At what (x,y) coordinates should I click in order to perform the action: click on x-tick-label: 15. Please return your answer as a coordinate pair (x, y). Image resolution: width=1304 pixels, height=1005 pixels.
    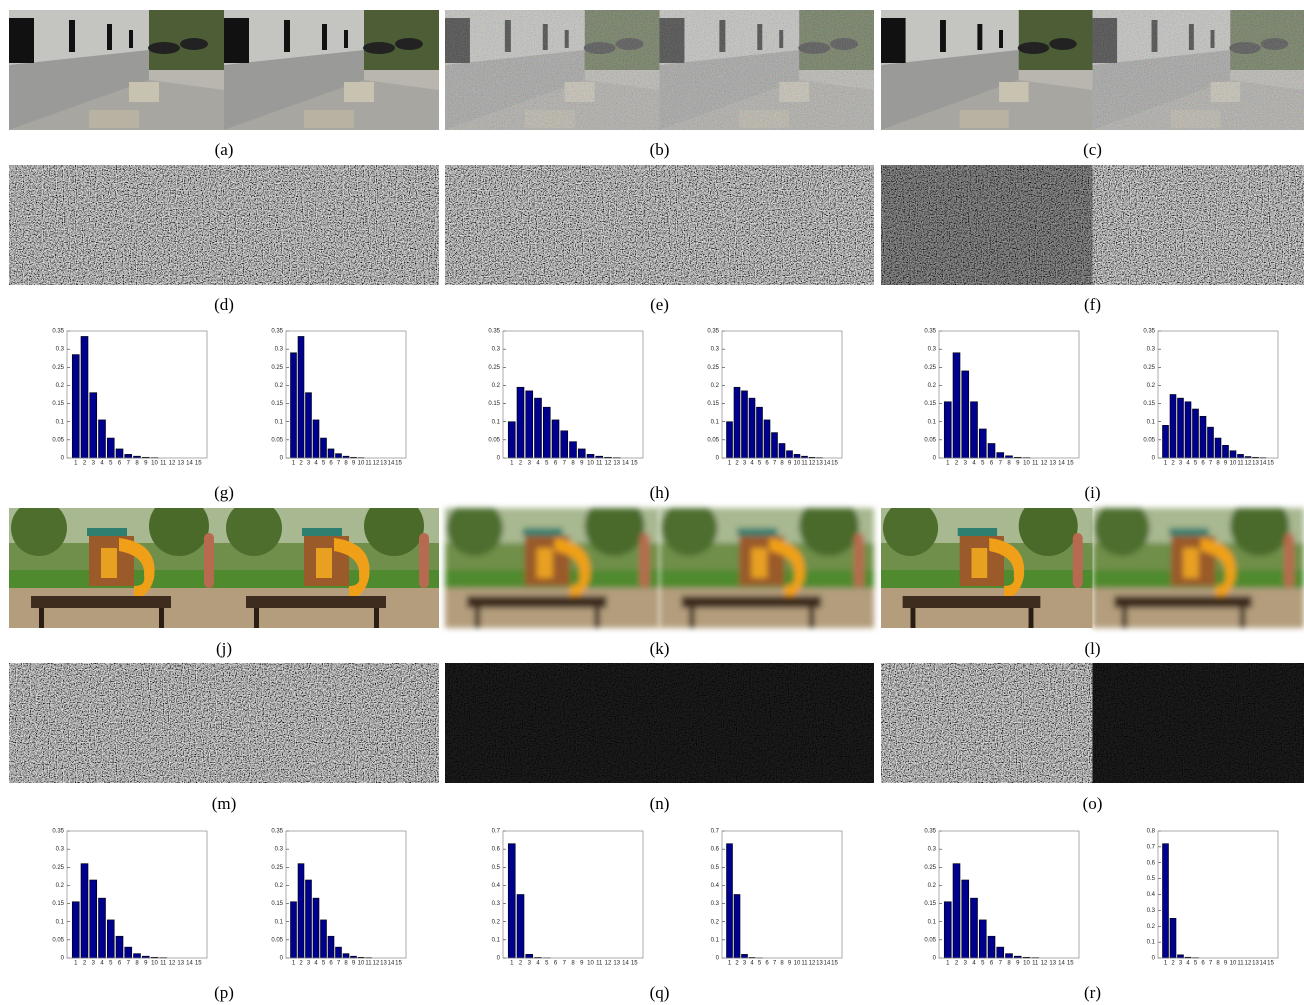
    Looking at the image, I should click on (1070, 464).